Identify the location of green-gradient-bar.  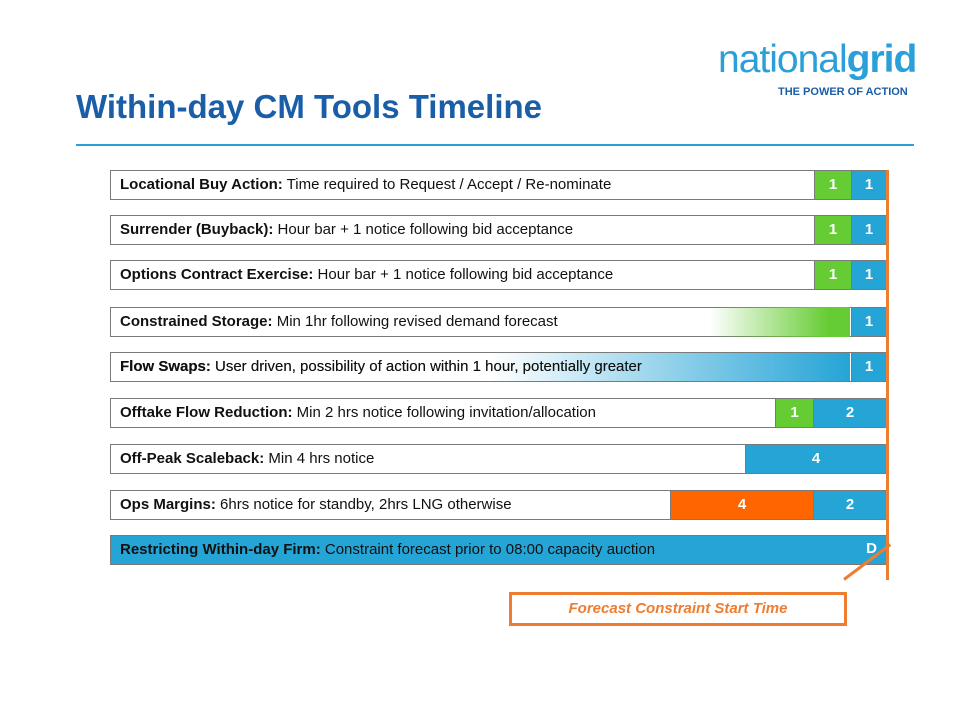
(780, 322).